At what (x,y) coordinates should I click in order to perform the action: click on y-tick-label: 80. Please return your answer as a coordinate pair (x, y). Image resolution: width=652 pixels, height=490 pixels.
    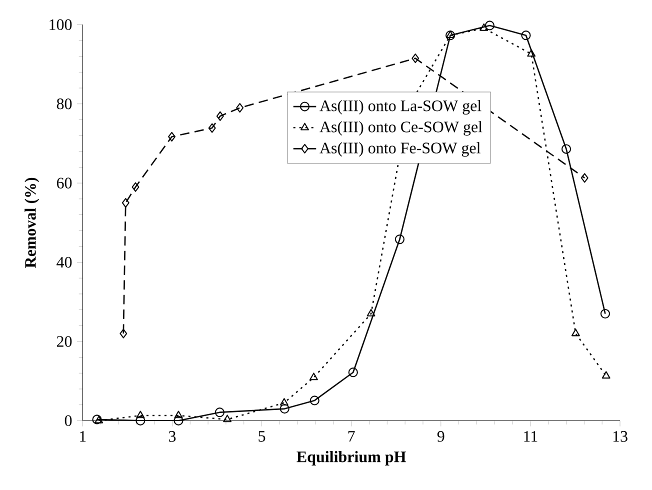
    Looking at the image, I should click on (64, 104).